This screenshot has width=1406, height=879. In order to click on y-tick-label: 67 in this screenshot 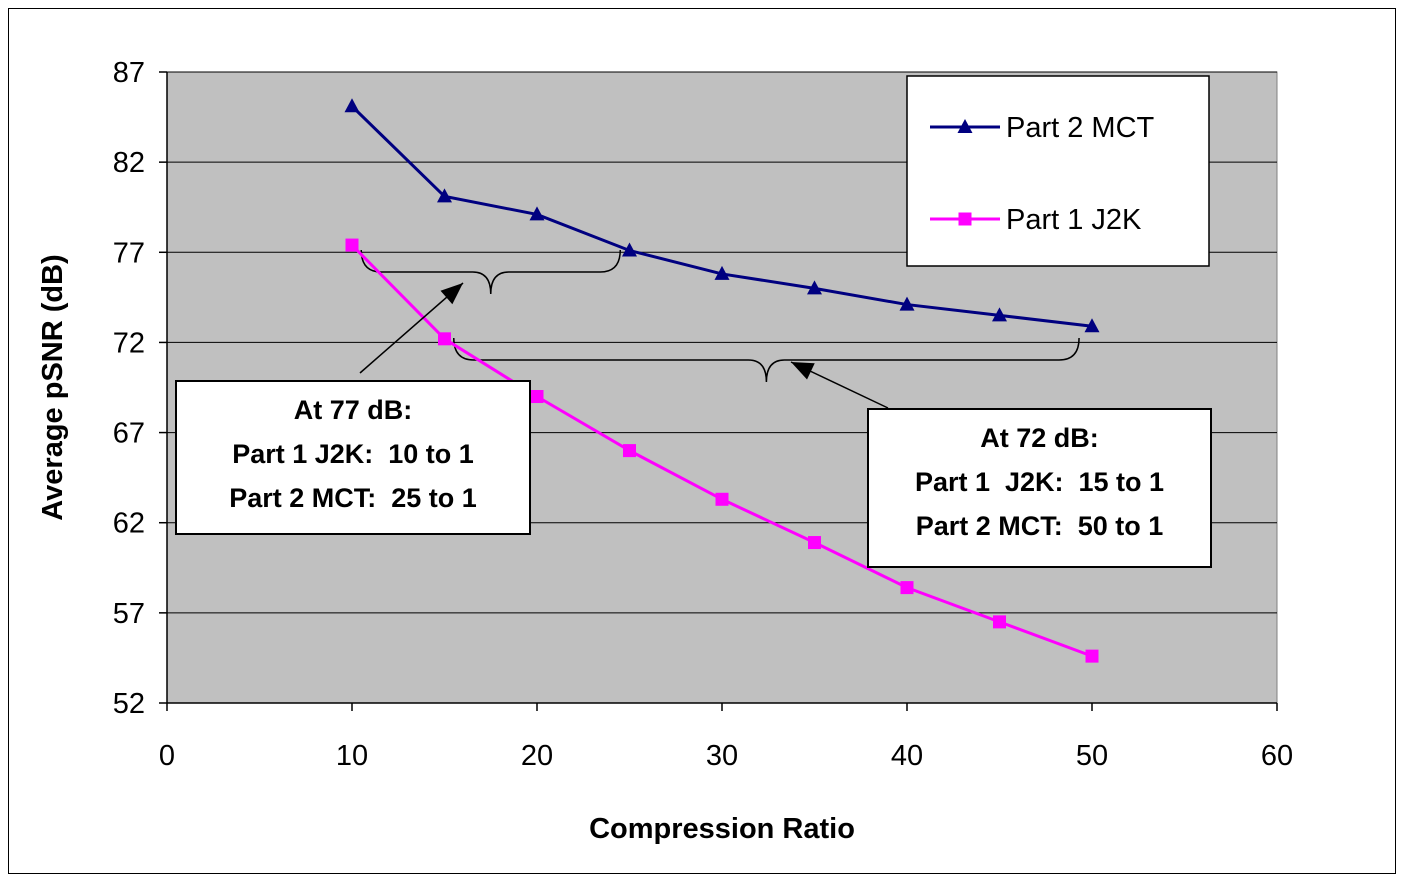, I will do `click(129, 434)`.